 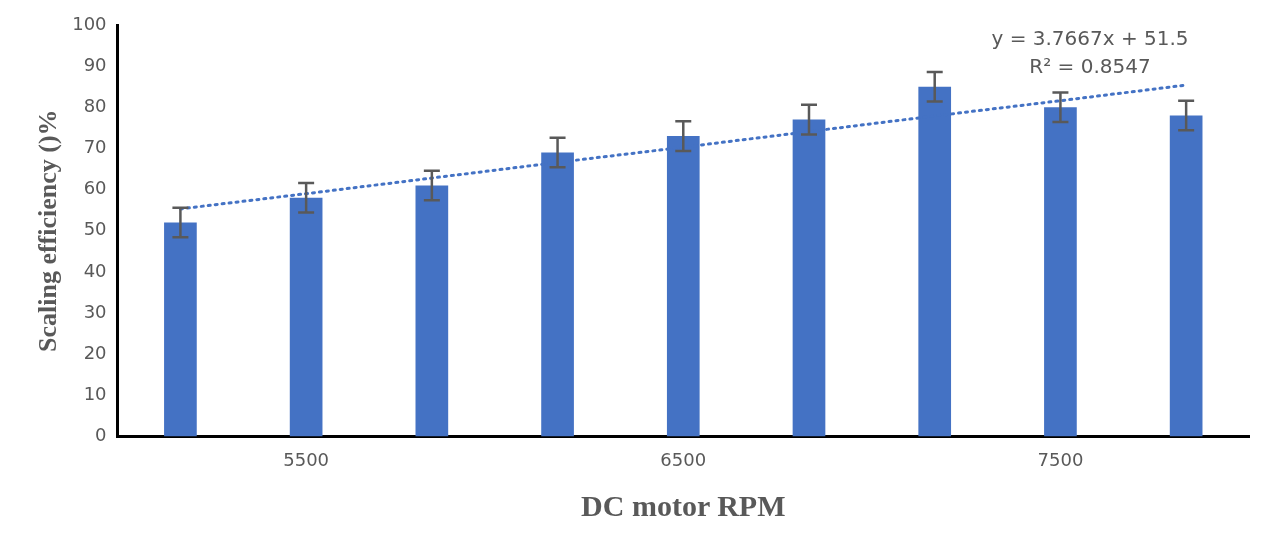 I want to click on annotation: y = 3.7667x + 51.5, so click(x=1090, y=38).